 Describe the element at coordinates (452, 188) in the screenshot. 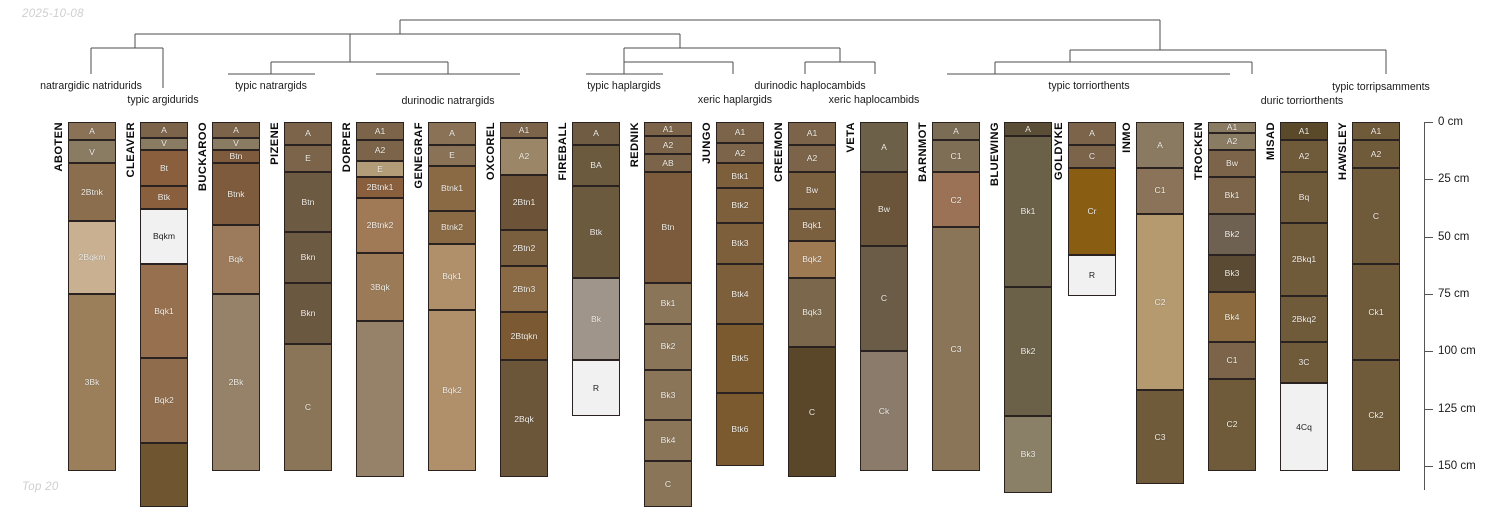

I see `soil-horizon: Btnk1` at that location.